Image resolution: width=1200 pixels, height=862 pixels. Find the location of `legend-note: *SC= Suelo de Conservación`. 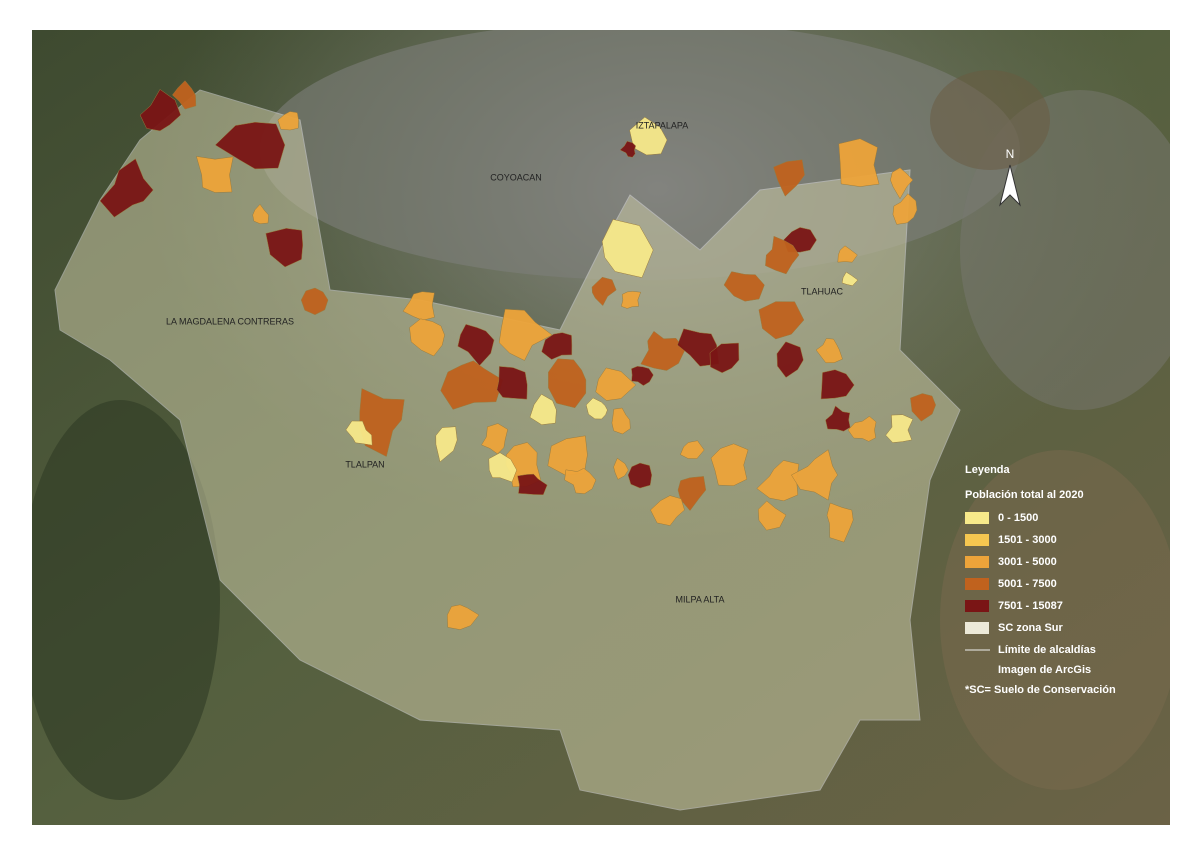

legend-note: *SC= Suelo de Conservación is located at coordinates (1040, 690).